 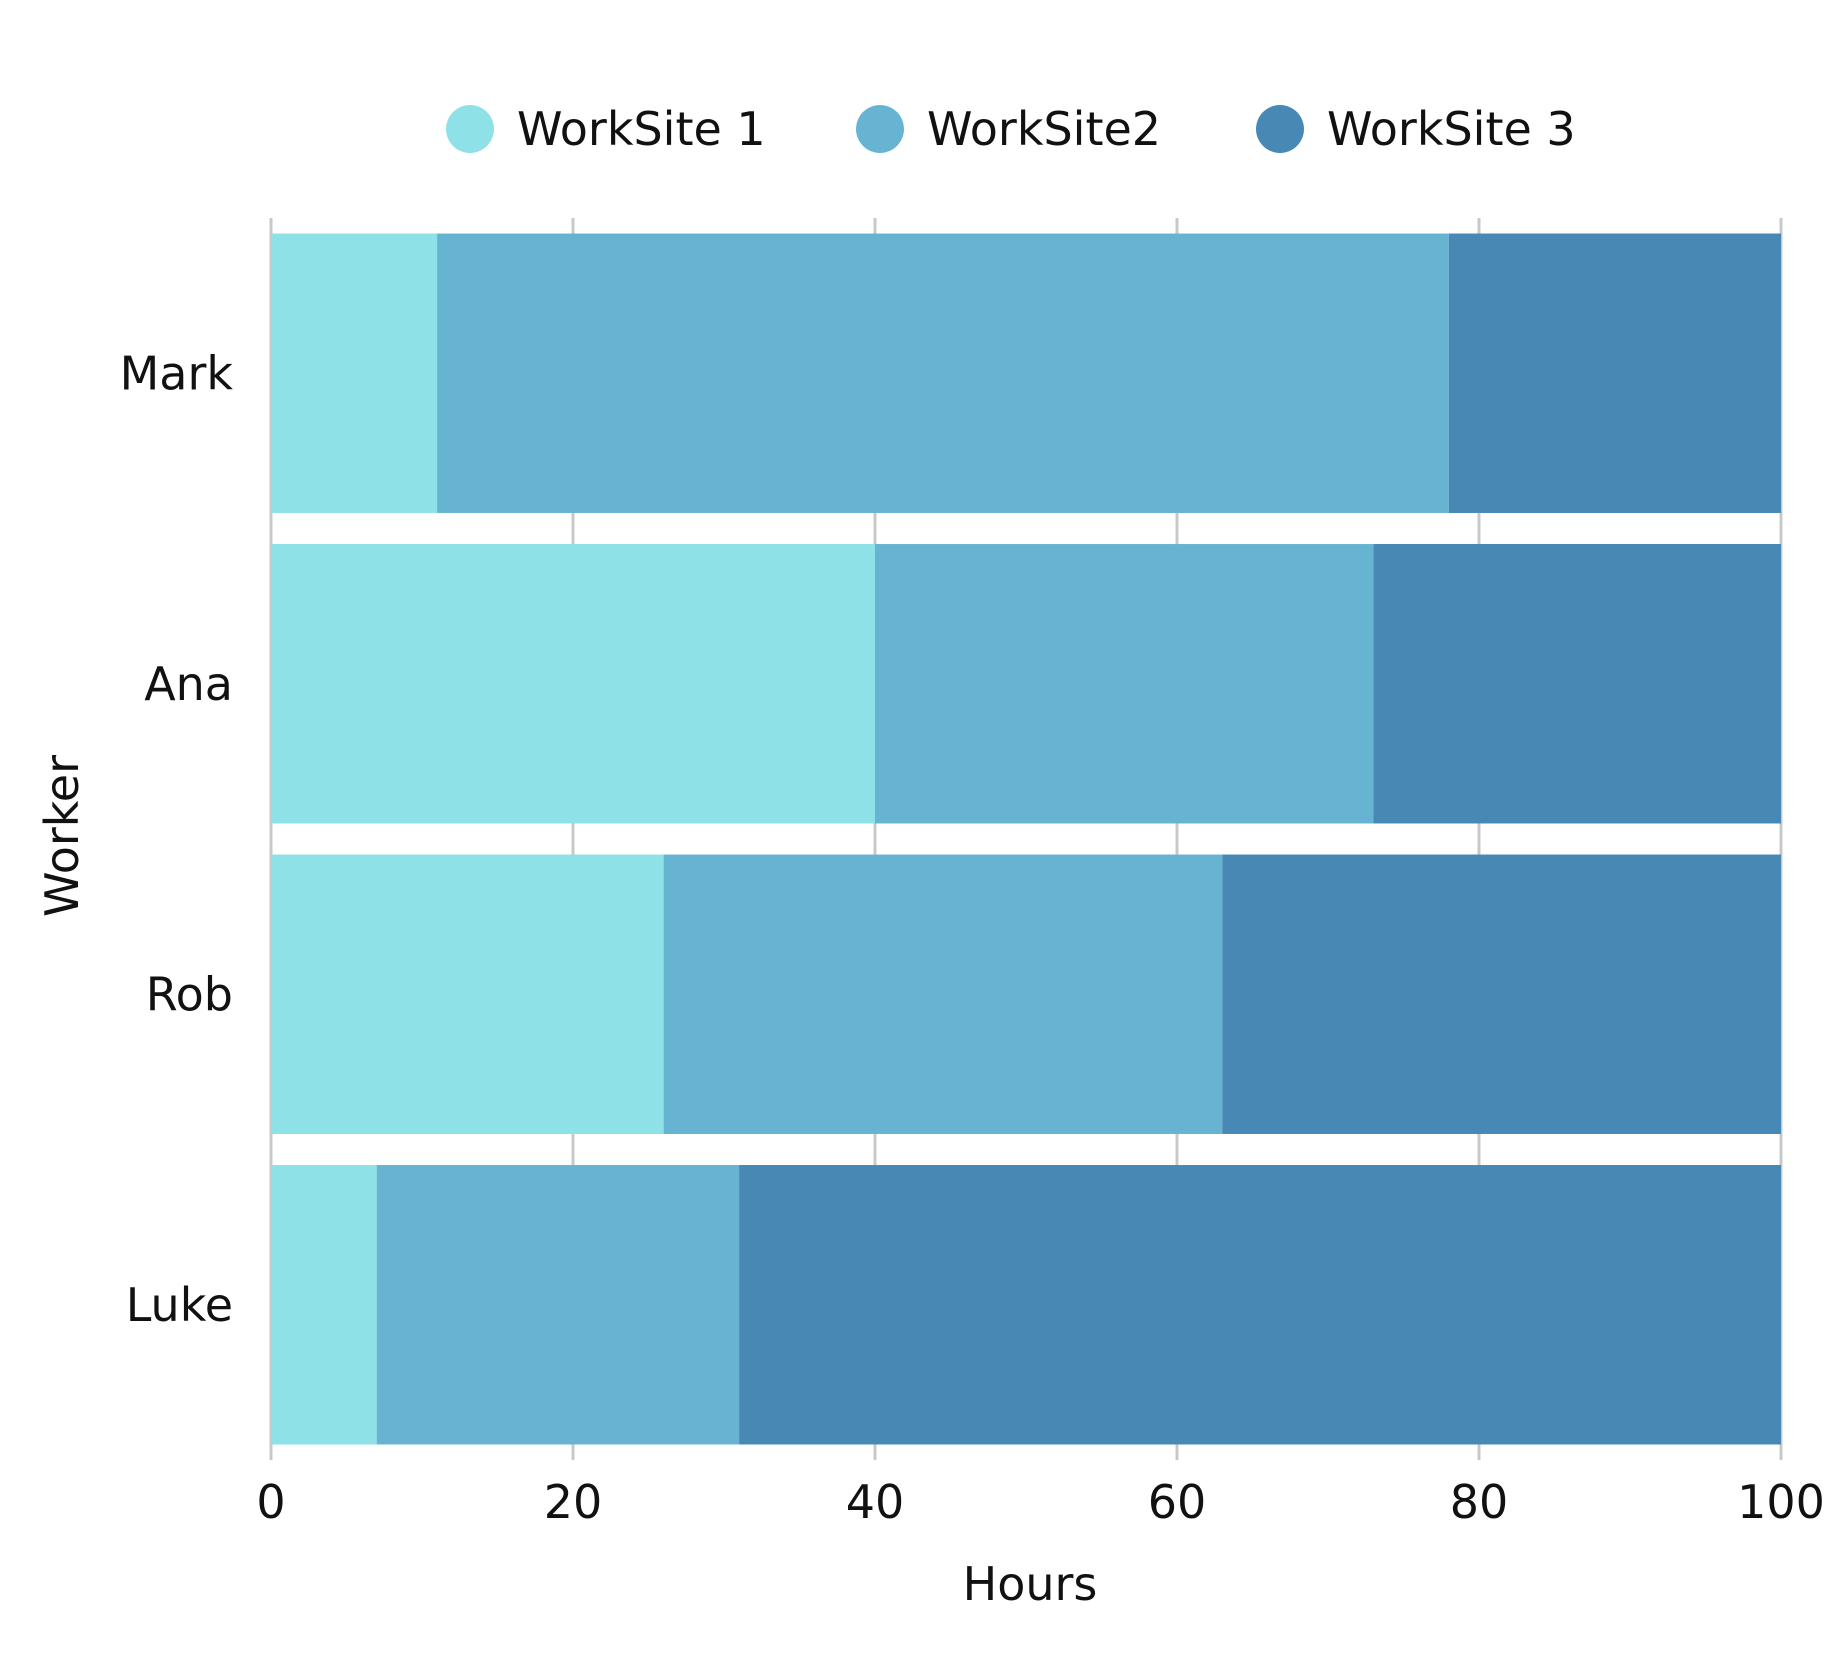 I want to click on x-tick-label-5: 100, so click(x=1781, y=1502).